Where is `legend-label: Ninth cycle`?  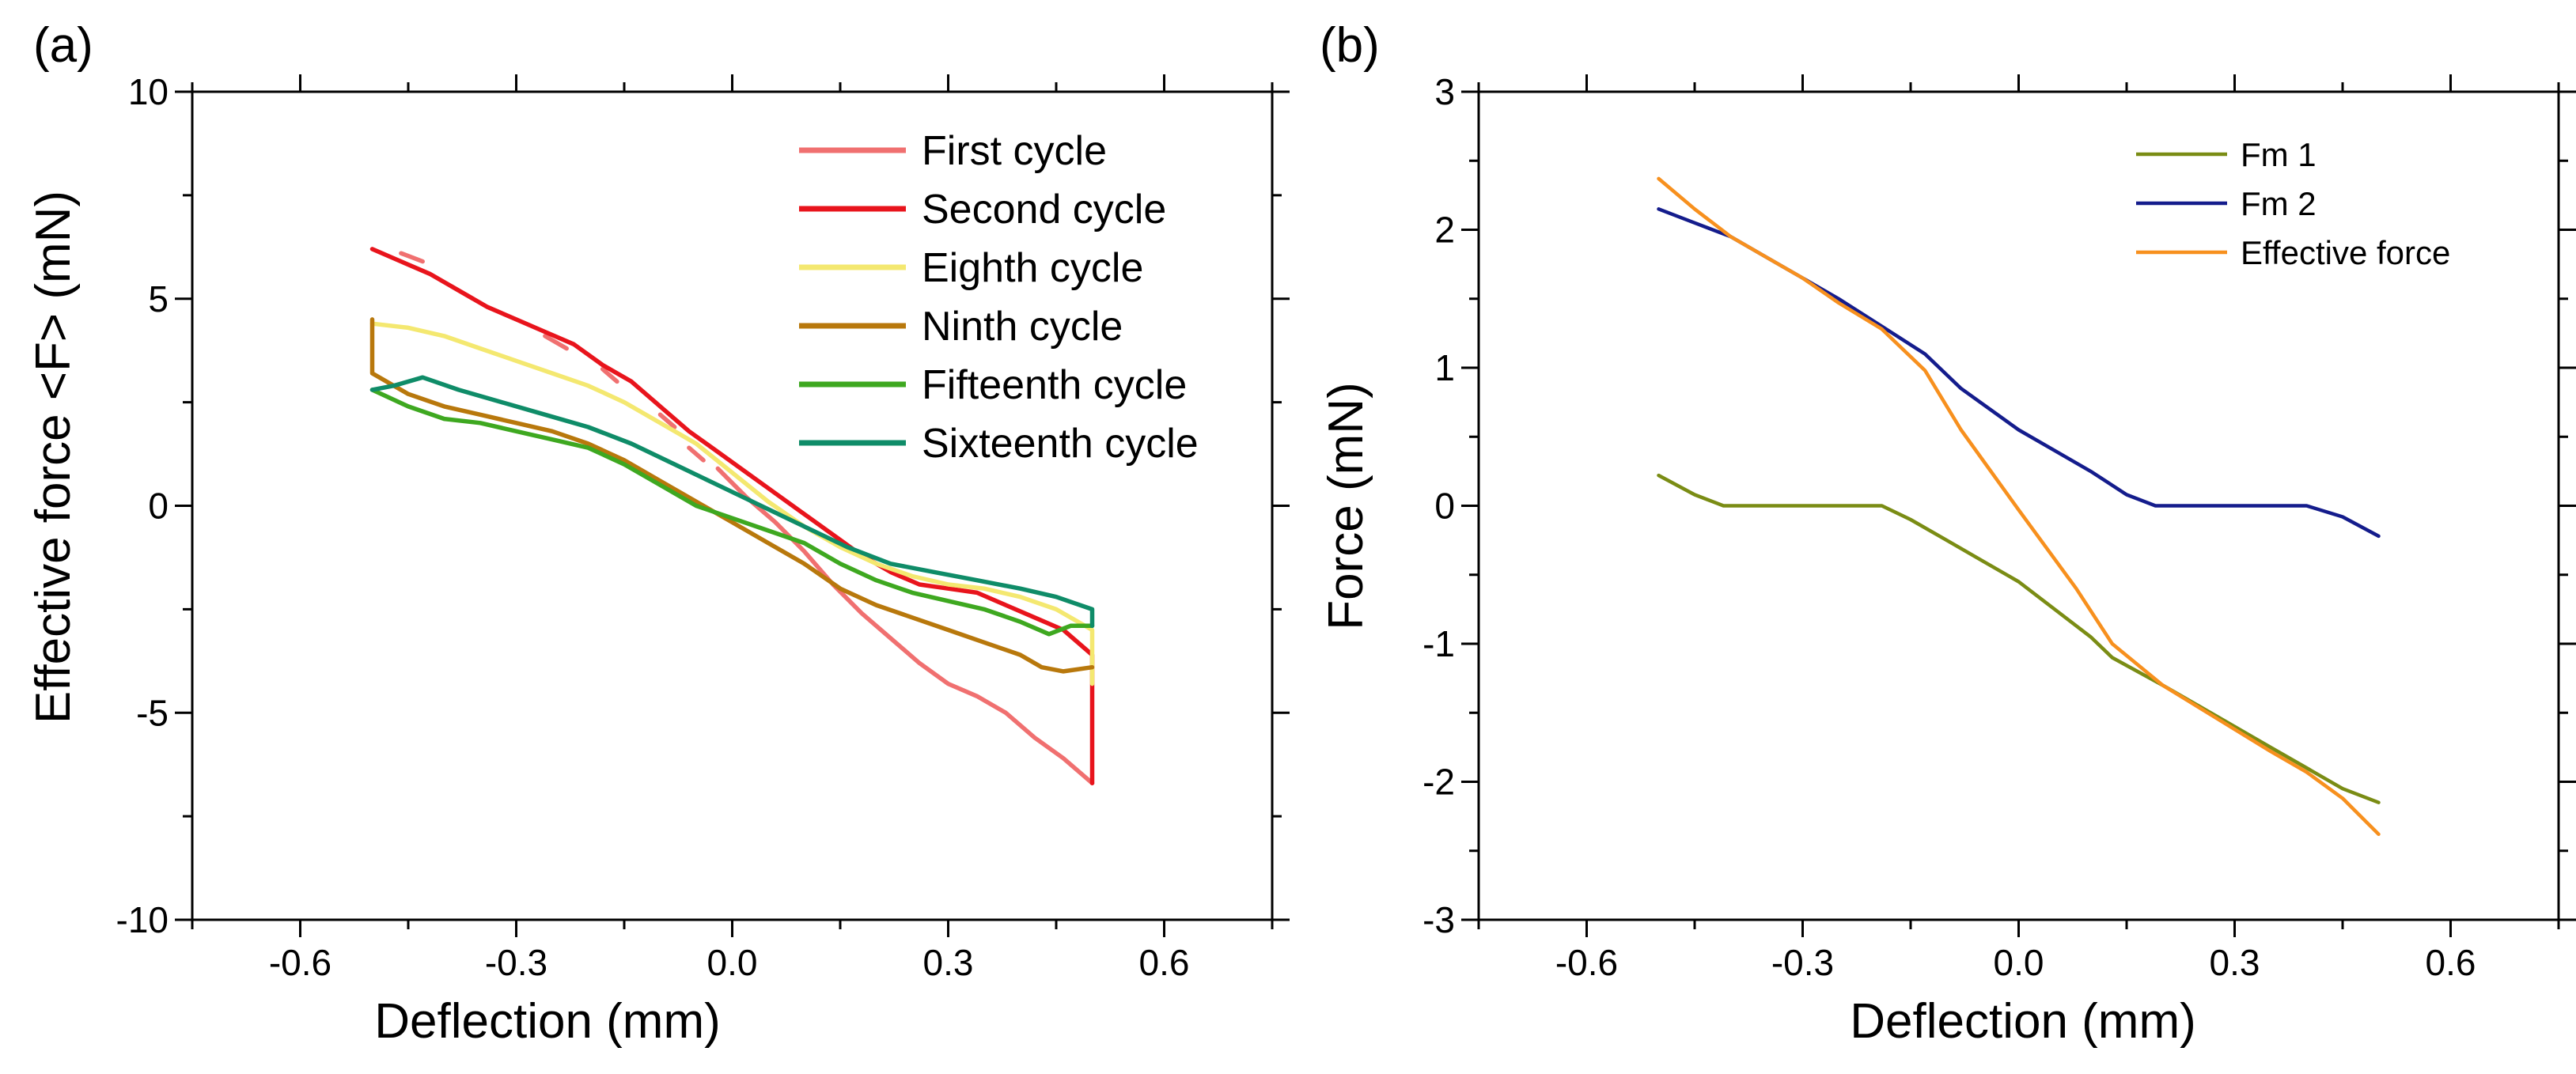
legend-label: Ninth cycle is located at coordinates (1022, 327).